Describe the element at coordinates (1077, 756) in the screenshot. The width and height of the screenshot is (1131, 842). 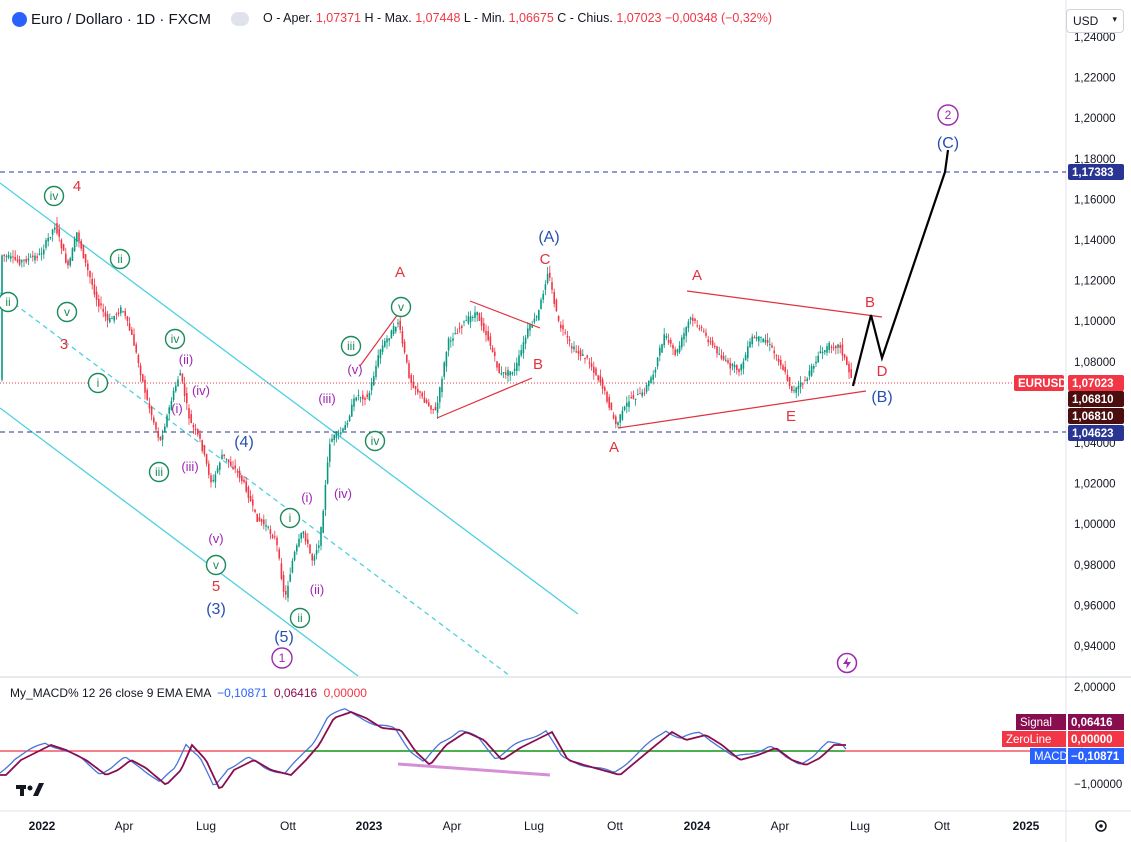
I see `indicator-tag-macd: MACD −0,10871` at that location.